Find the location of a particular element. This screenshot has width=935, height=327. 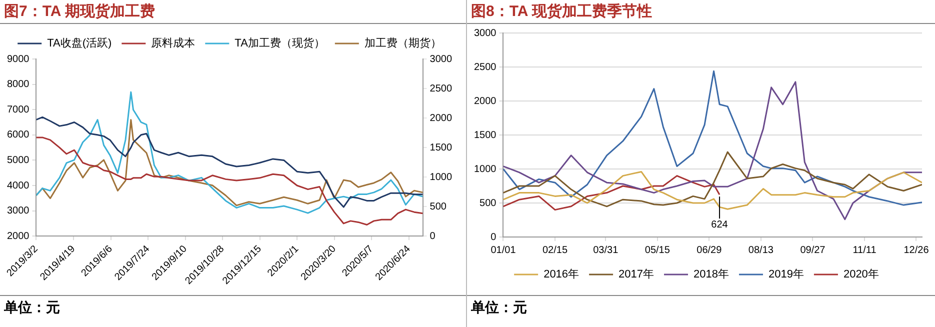

x-tick-label: 06/29 is located at coordinates (709, 250).